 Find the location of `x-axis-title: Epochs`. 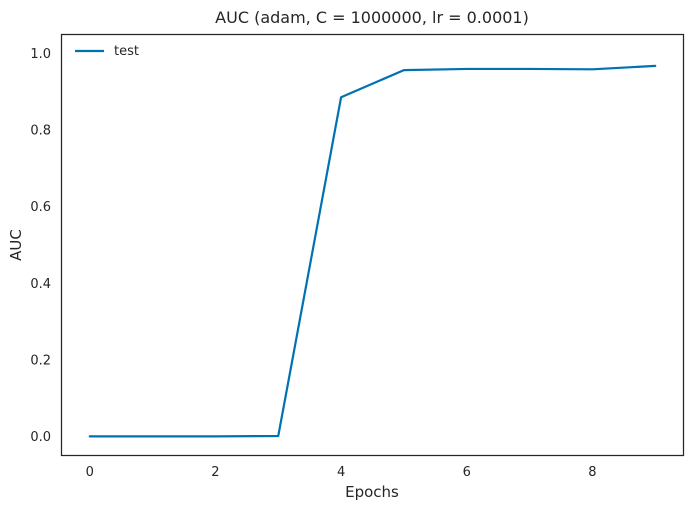

x-axis-title: Epochs is located at coordinates (372, 492).